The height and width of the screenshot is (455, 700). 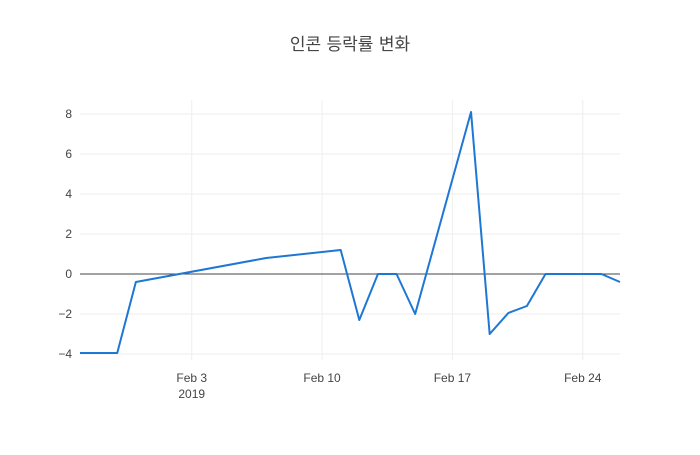 I want to click on x-tick-label: Feb 10, so click(x=322, y=378).